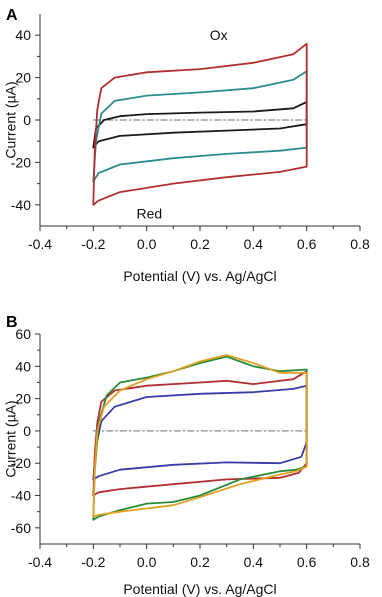 This screenshot has height=597, width=382. I want to click on panel-letter: B, so click(12, 322).